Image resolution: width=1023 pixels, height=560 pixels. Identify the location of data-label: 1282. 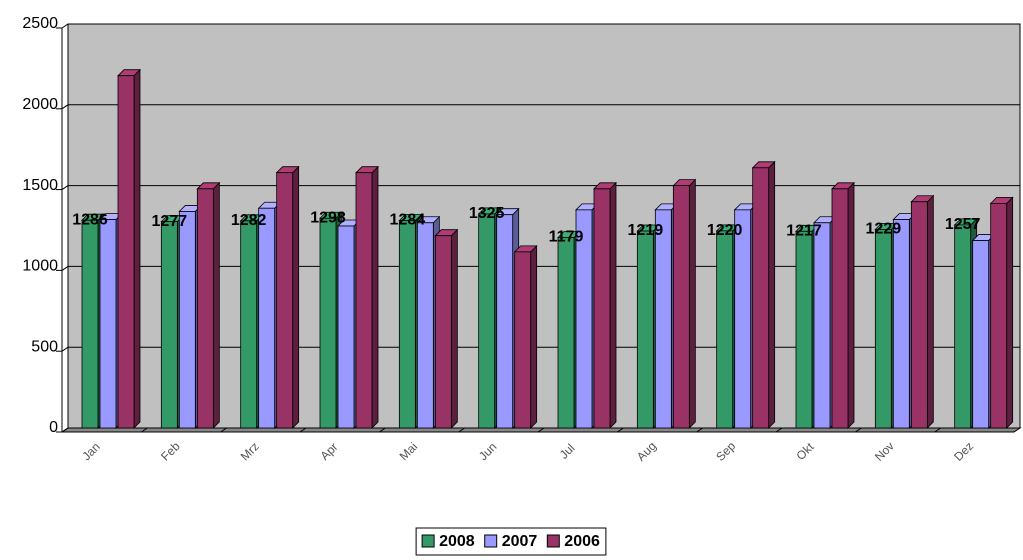
(249, 220).